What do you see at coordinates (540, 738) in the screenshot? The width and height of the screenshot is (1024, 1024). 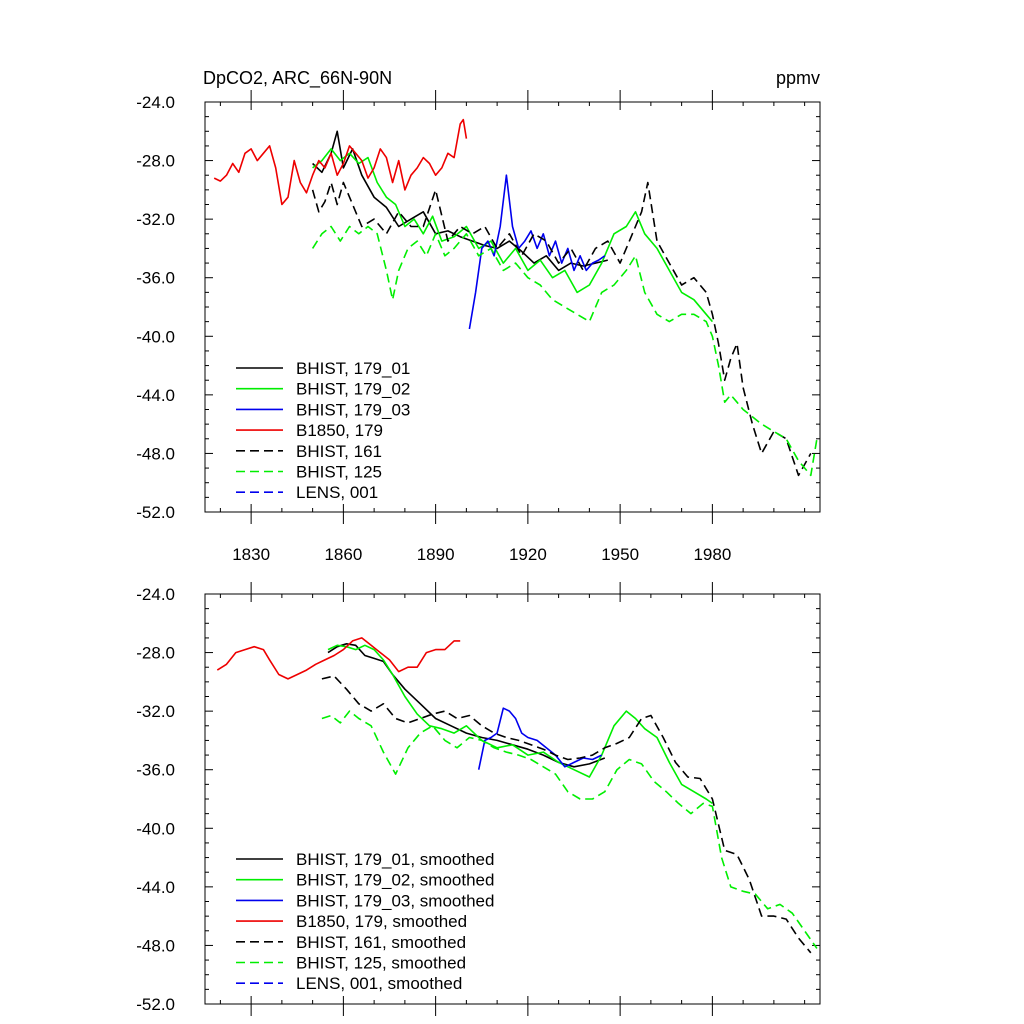 I see `series-line-bhist-179-03-smoothed` at bounding box center [540, 738].